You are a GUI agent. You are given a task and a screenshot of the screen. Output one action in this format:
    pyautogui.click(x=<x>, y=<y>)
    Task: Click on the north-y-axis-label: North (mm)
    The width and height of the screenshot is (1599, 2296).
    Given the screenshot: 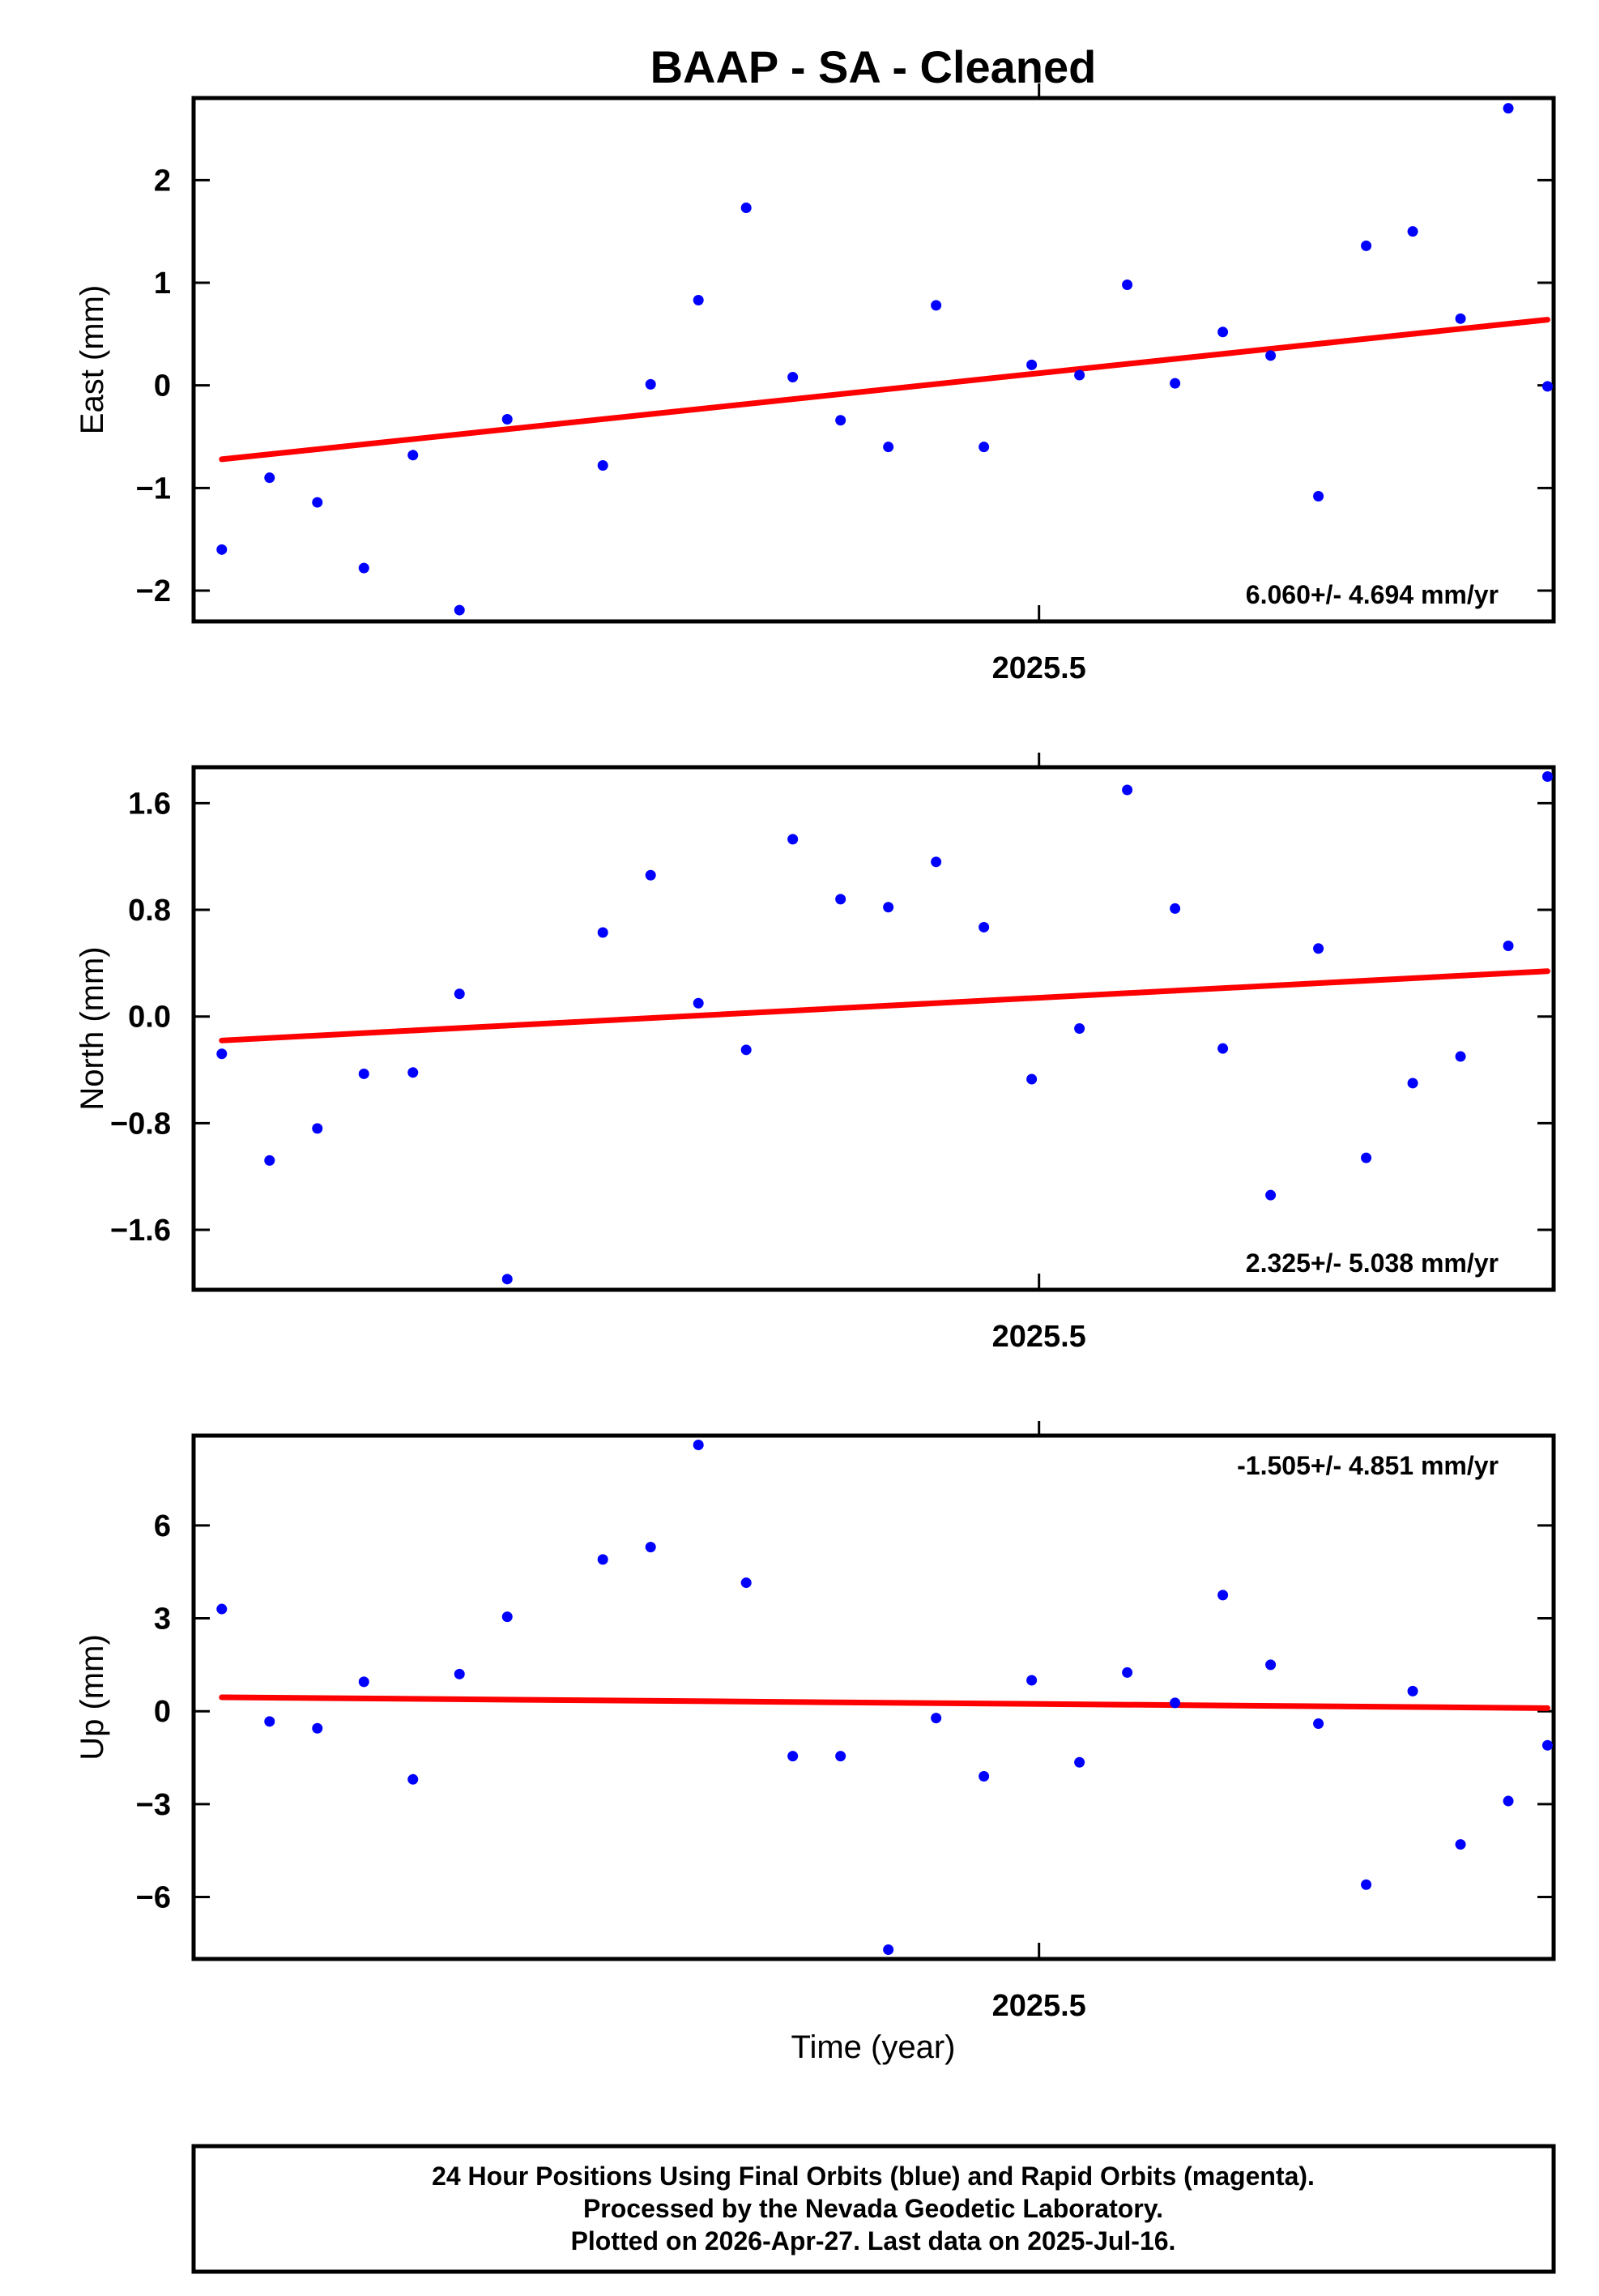 What is the action you would take?
    pyautogui.click(x=92, y=1028)
    